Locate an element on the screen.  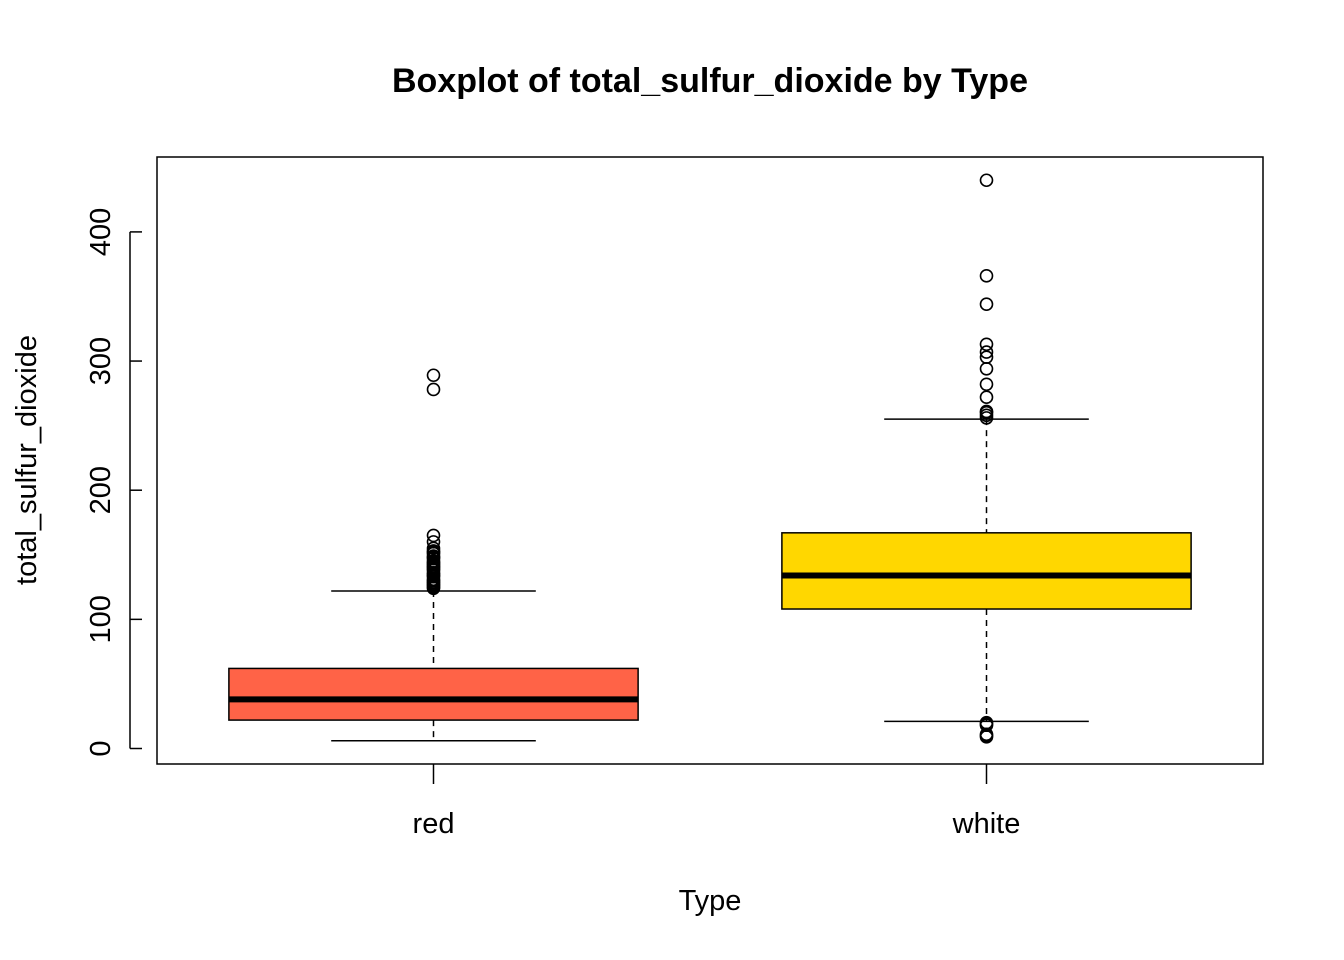
x-axis-label: Type is located at coordinates (710, 901).